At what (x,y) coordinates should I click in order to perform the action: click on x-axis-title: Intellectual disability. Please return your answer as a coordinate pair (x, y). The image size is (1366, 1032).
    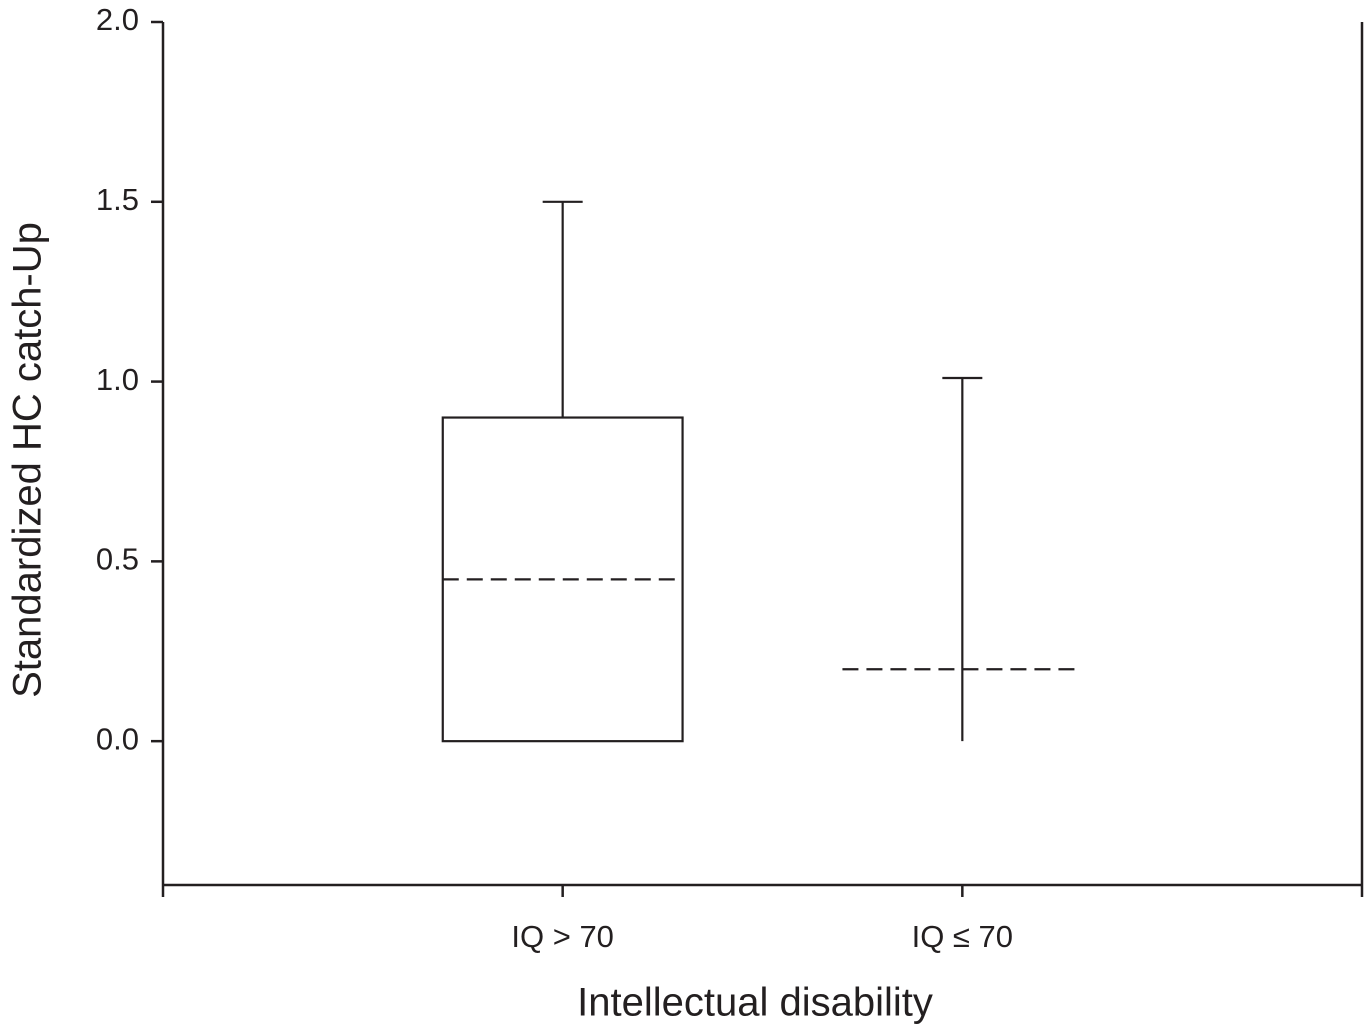
    Looking at the image, I should click on (755, 1003).